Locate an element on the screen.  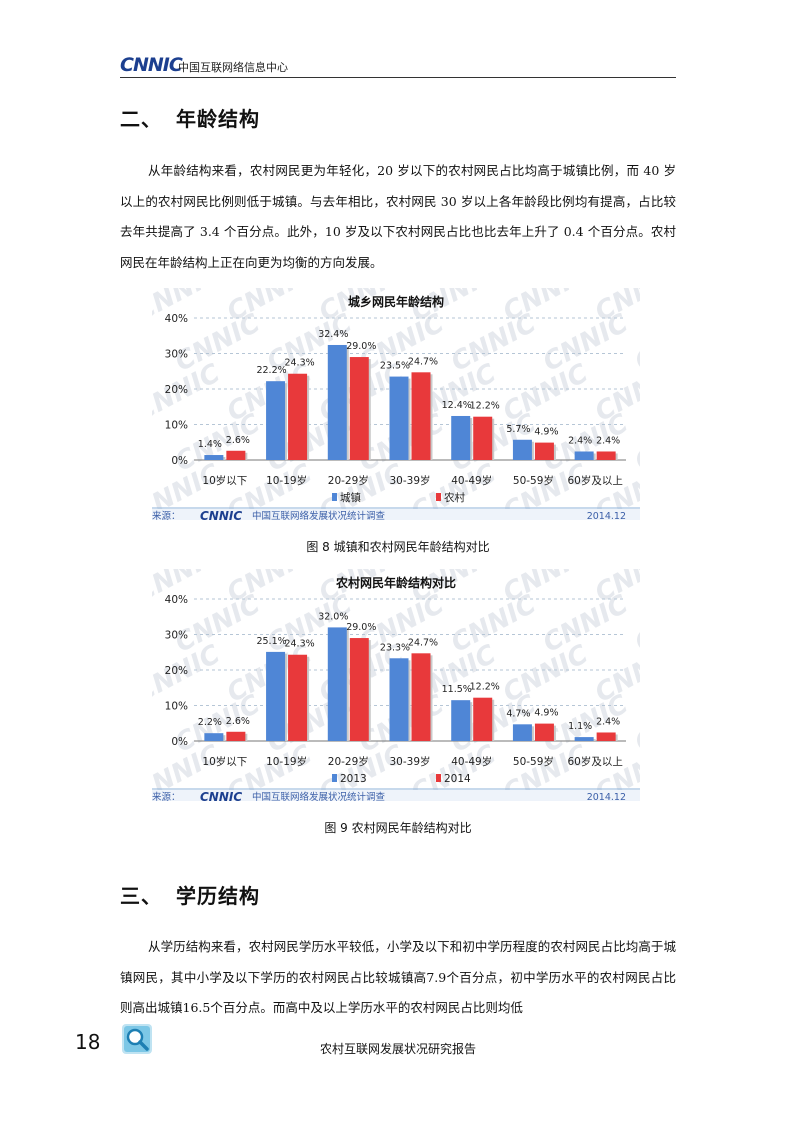
page-number: 18 is located at coordinates (88, 1042).